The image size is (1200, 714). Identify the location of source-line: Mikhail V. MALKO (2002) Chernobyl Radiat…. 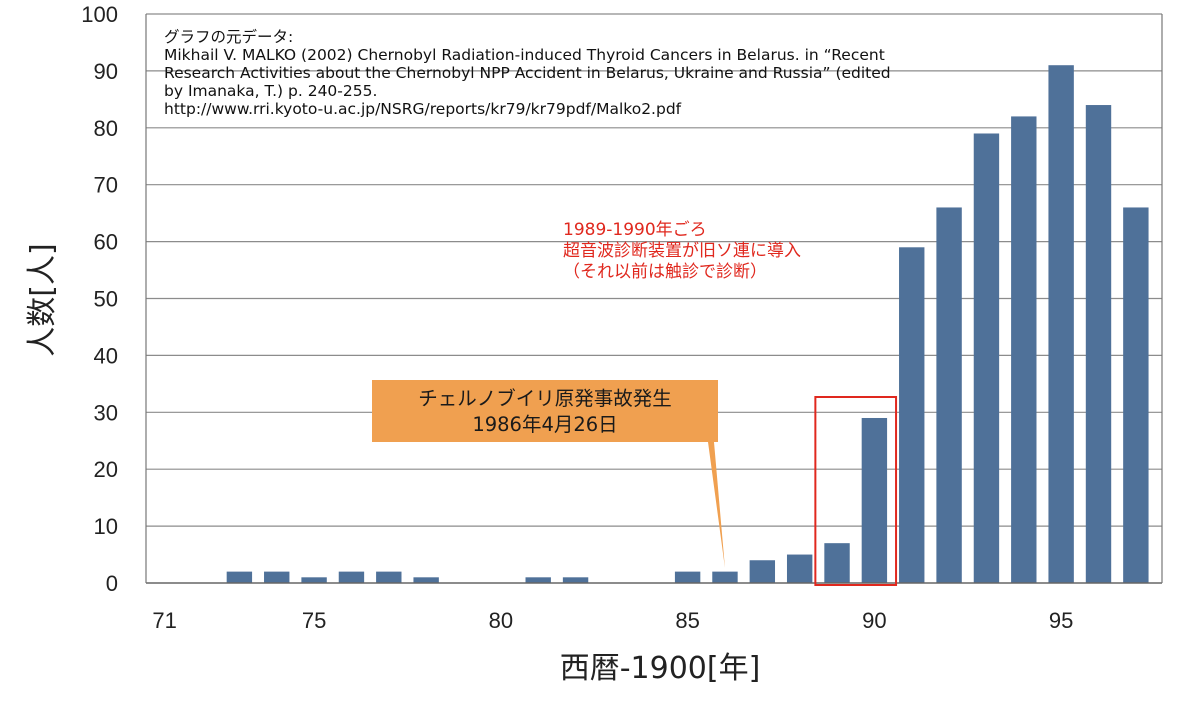
(524, 55).